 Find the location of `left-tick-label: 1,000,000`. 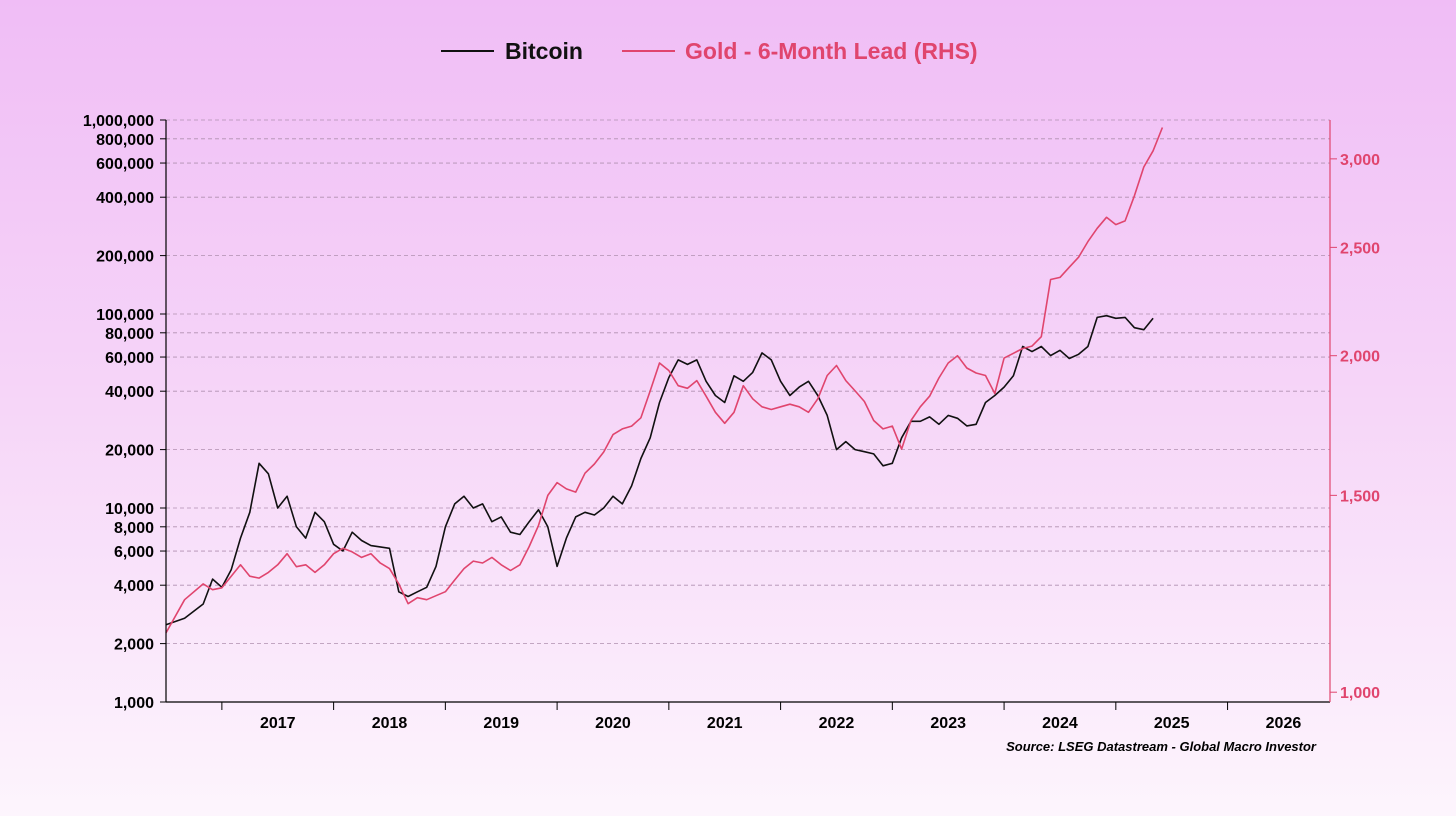

left-tick-label: 1,000,000 is located at coordinates (118, 121).